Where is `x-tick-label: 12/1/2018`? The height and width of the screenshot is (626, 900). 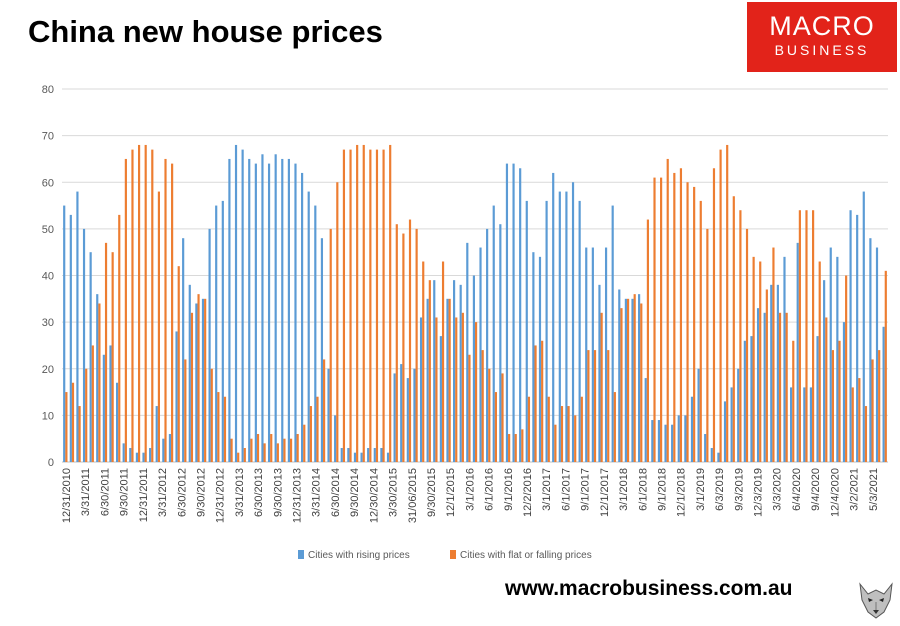 x-tick-label: 12/1/2018 is located at coordinates (682, 492).